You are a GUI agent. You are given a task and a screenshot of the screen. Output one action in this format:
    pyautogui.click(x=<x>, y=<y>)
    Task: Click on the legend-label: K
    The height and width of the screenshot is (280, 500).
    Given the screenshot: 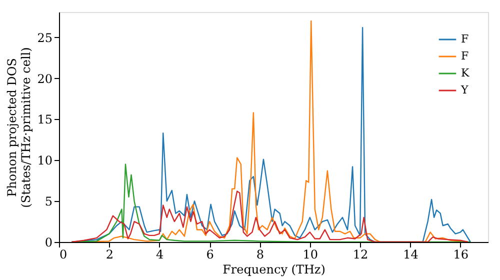 What is the action you would take?
    pyautogui.click(x=465, y=73)
    